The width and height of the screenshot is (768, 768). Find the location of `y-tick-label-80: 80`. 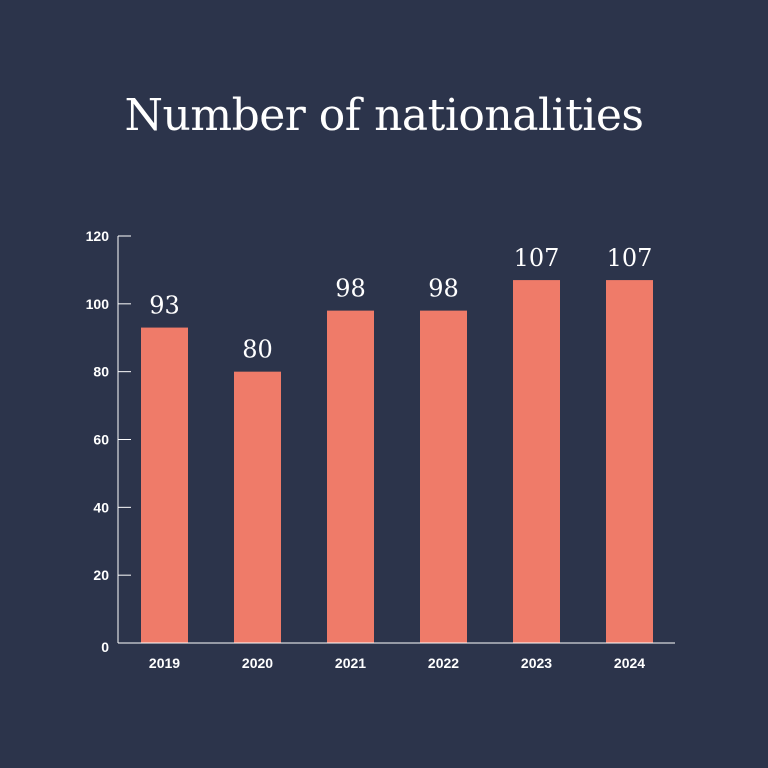

y-tick-label-80: 80 is located at coordinates (101, 372).